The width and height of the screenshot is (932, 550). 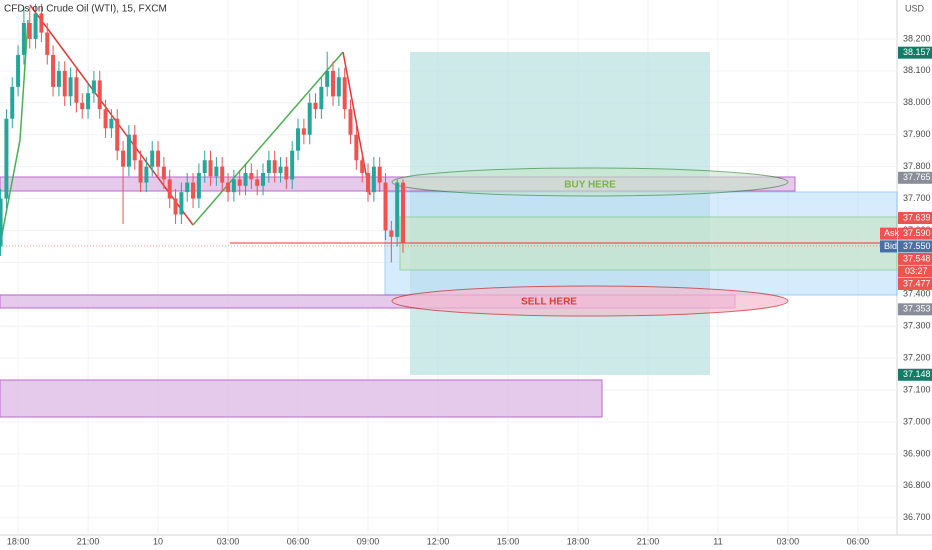 What do you see at coordinates (917, 134) in the screenshot?
I see `y-tick-label: 37.900` at bounding box center [917, 134].